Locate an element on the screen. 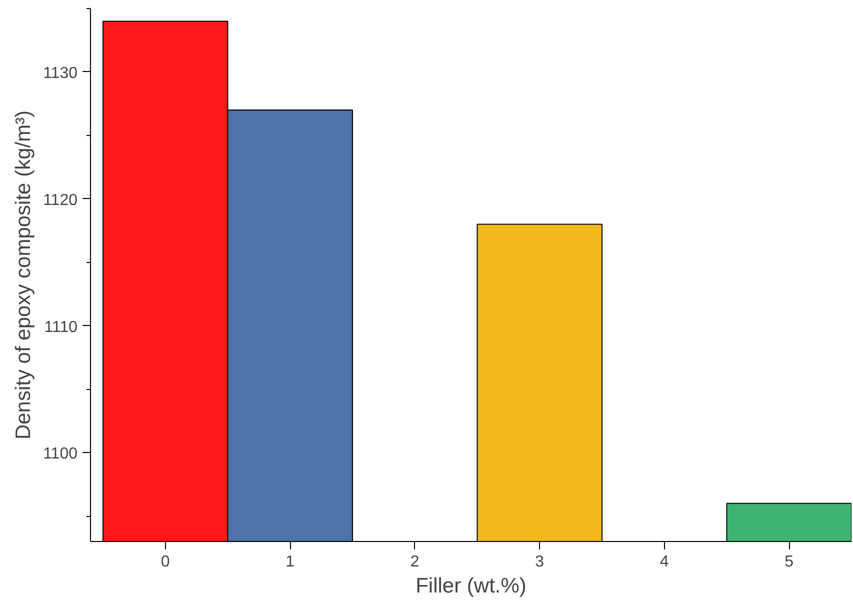  y-tick-label: 1110 is located at coordinates (61, 327).